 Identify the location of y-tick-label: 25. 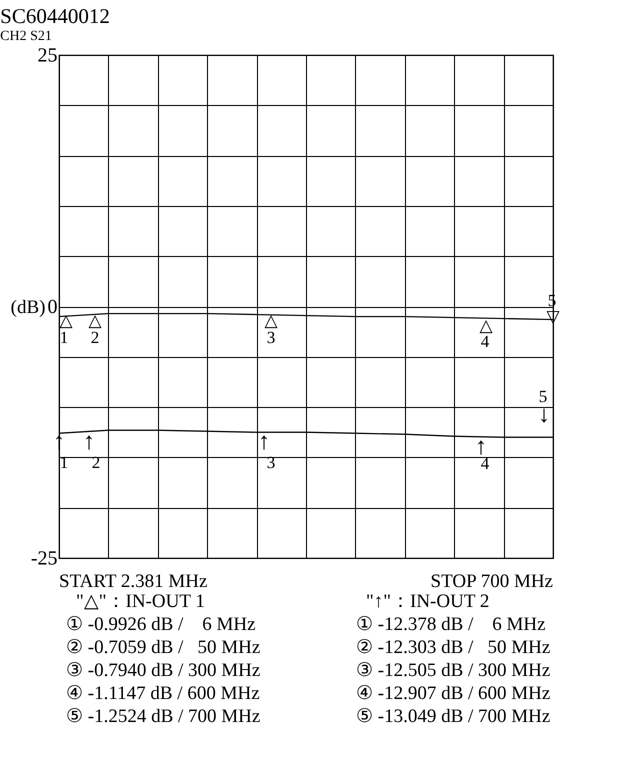
(48, 55).